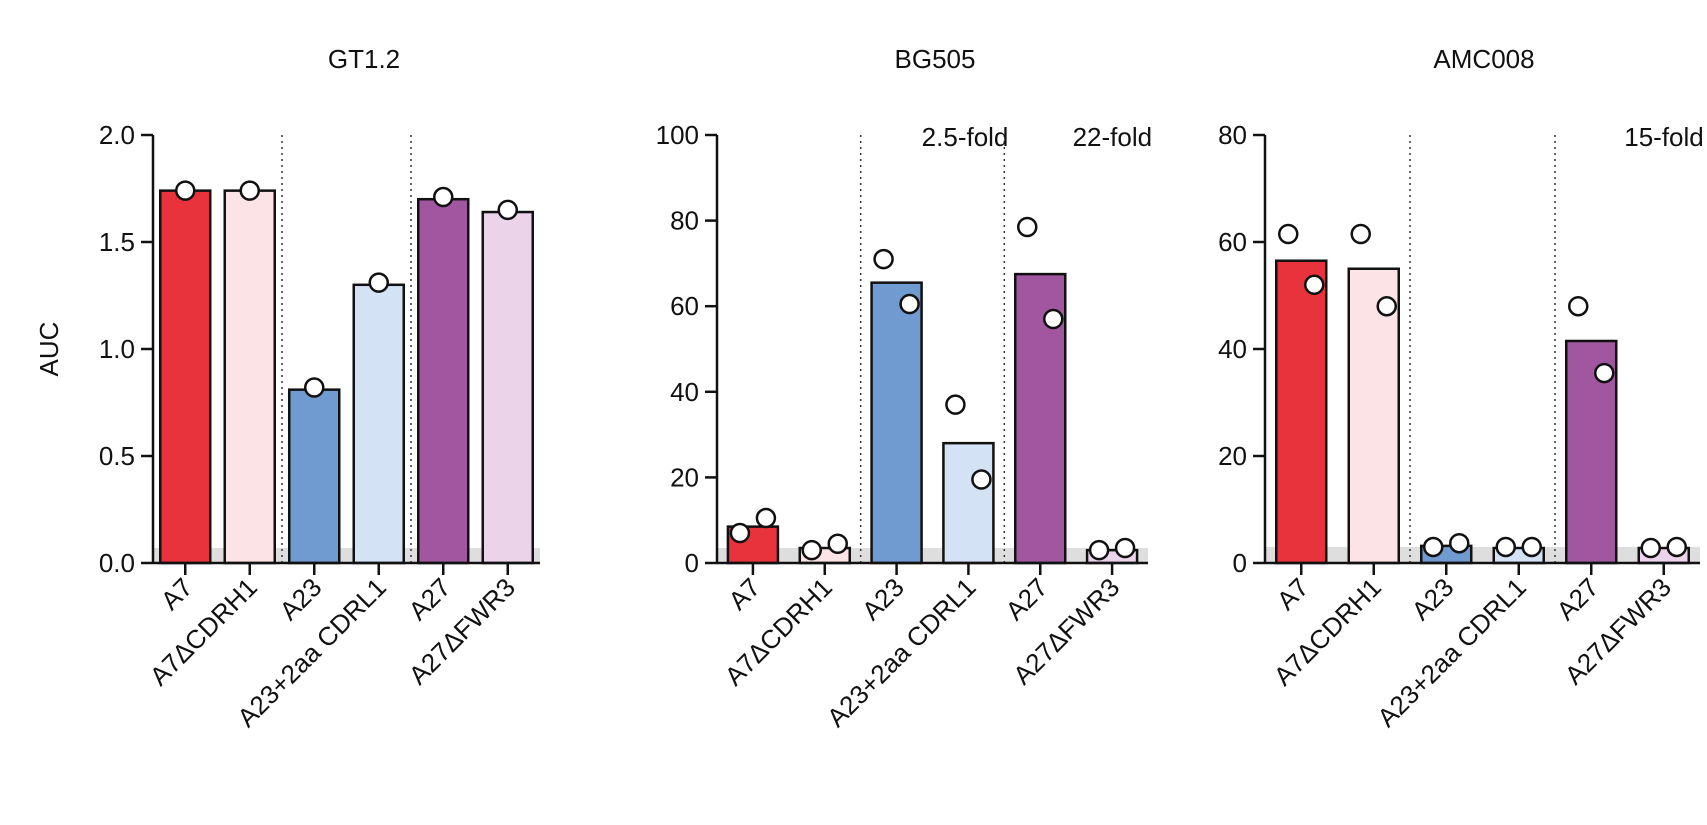  What do you see at coordinates (364, 59) in the screenshot?
I see `chart-title: GT1.2` at bounding box center [364, 59].